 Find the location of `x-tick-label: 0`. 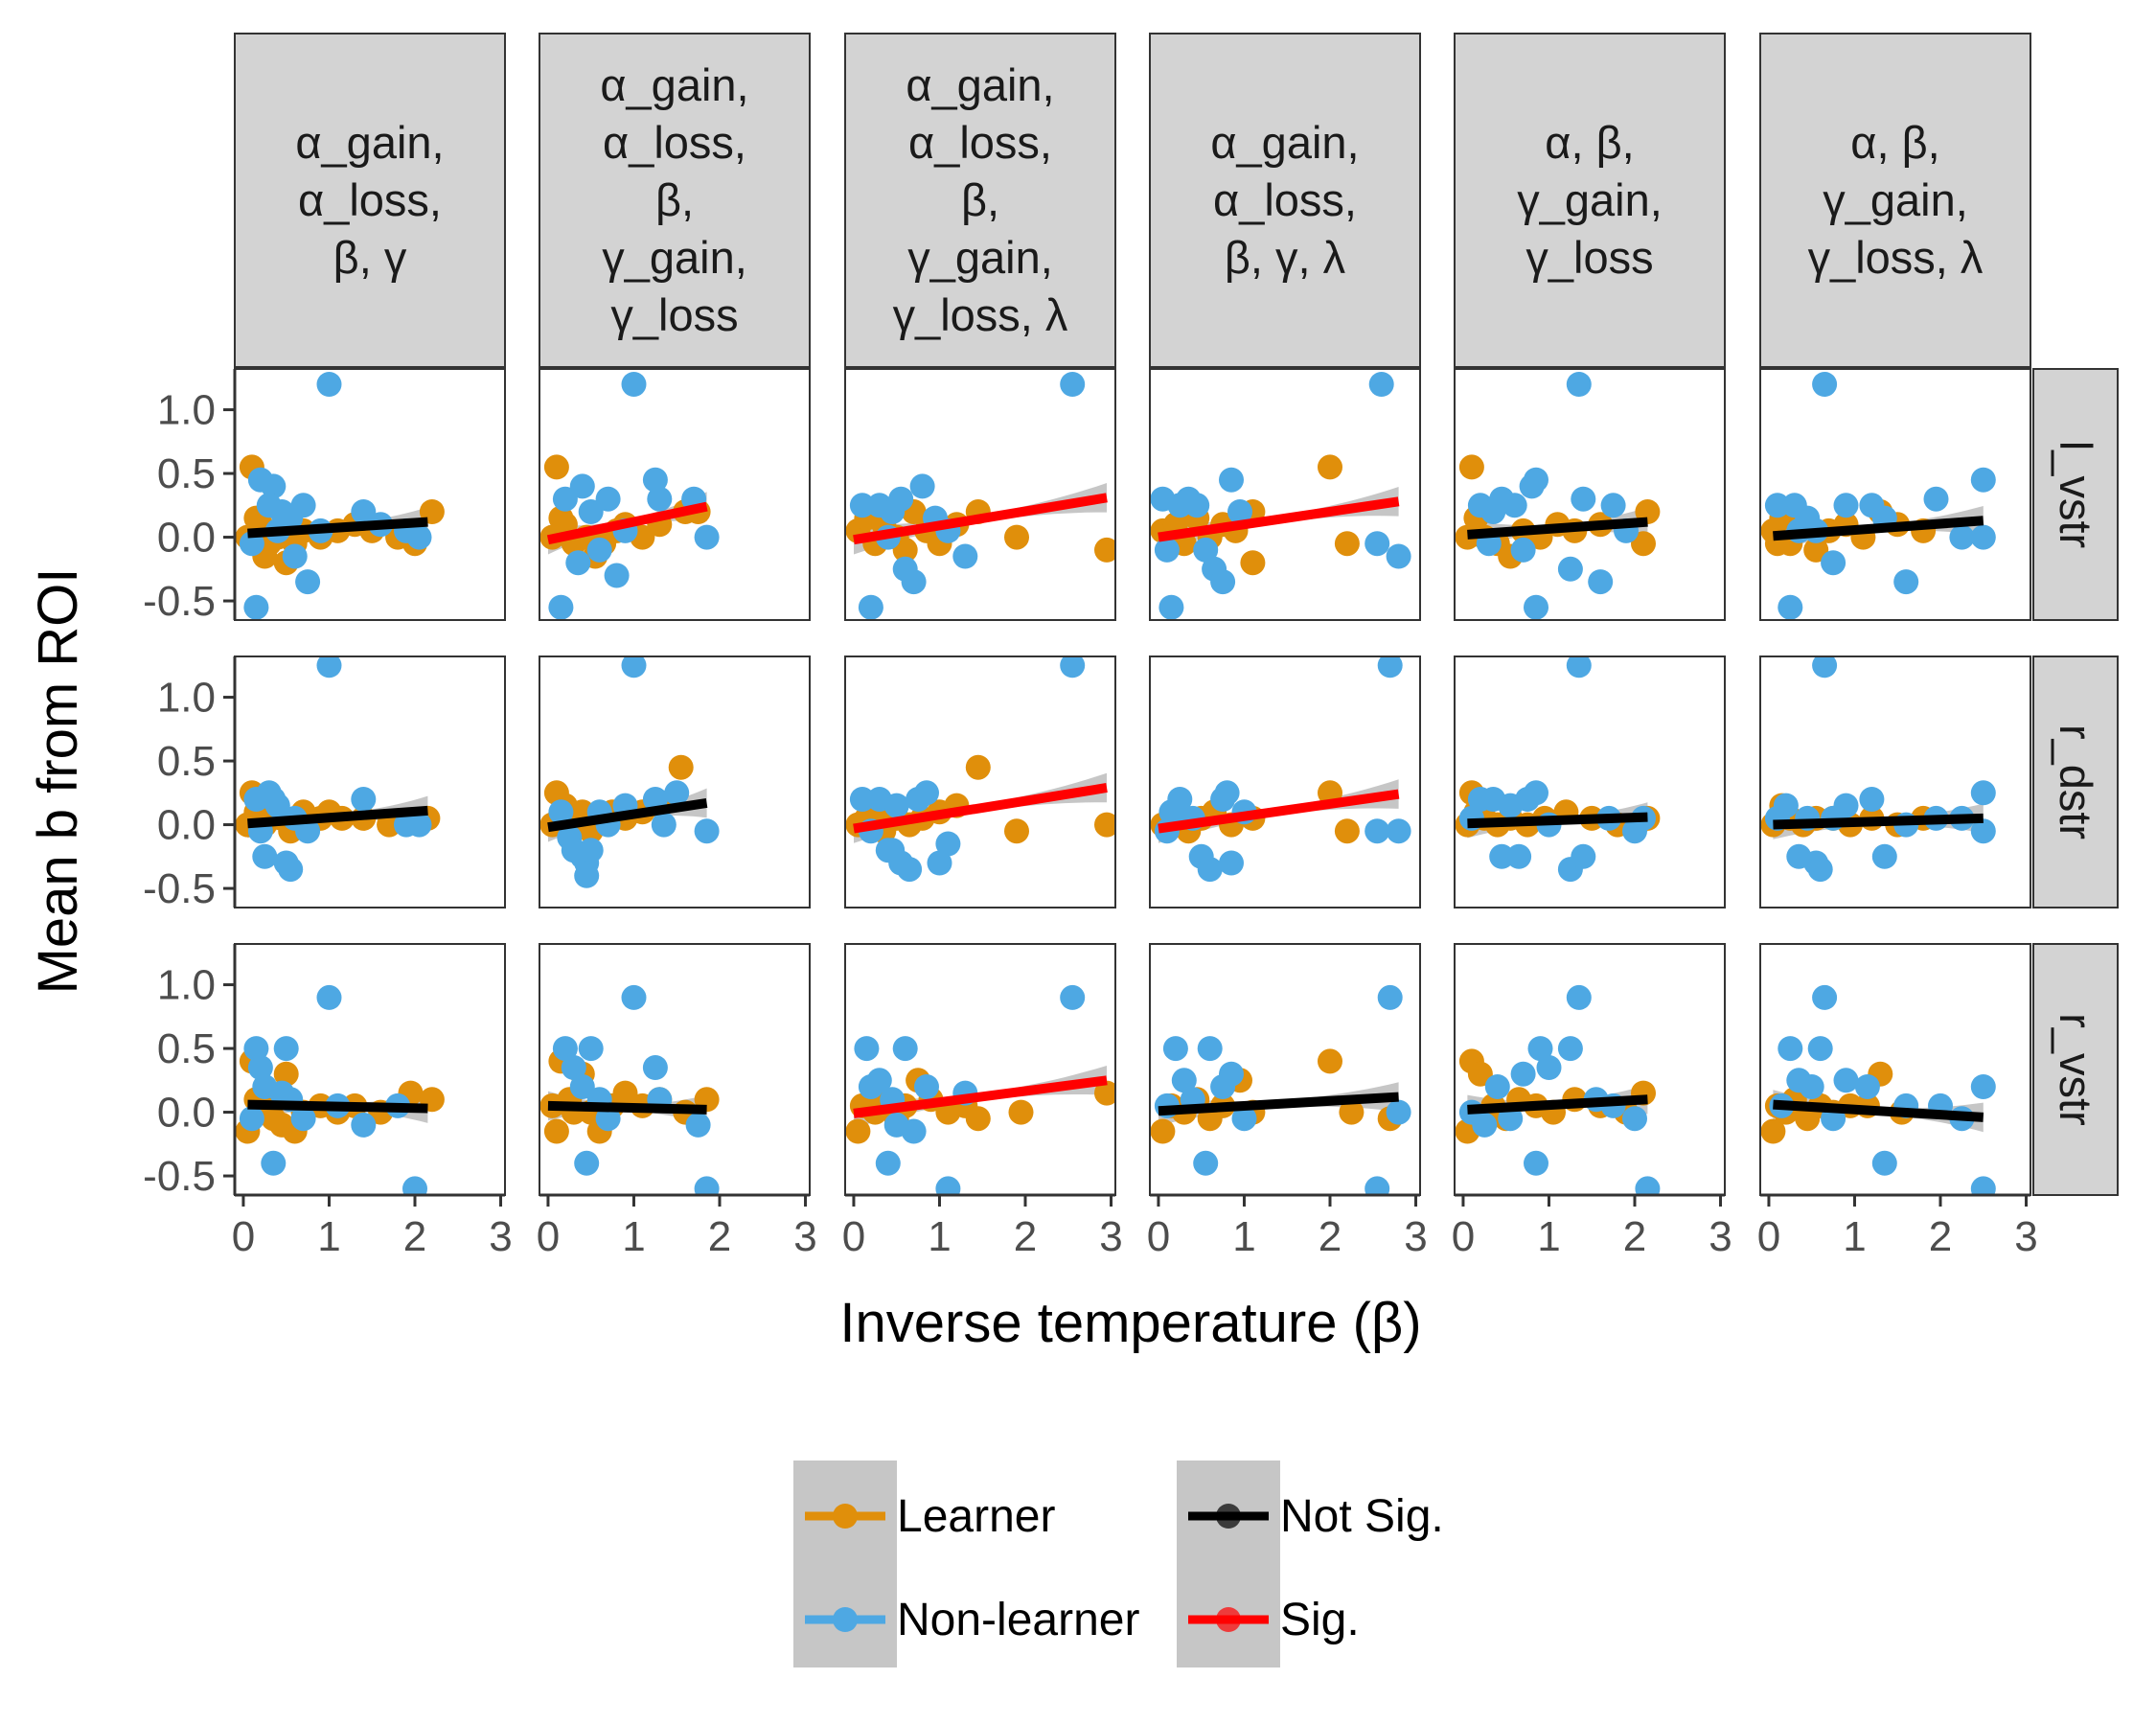

x-tick-label: 0 is located at coordinates (548, 1236).